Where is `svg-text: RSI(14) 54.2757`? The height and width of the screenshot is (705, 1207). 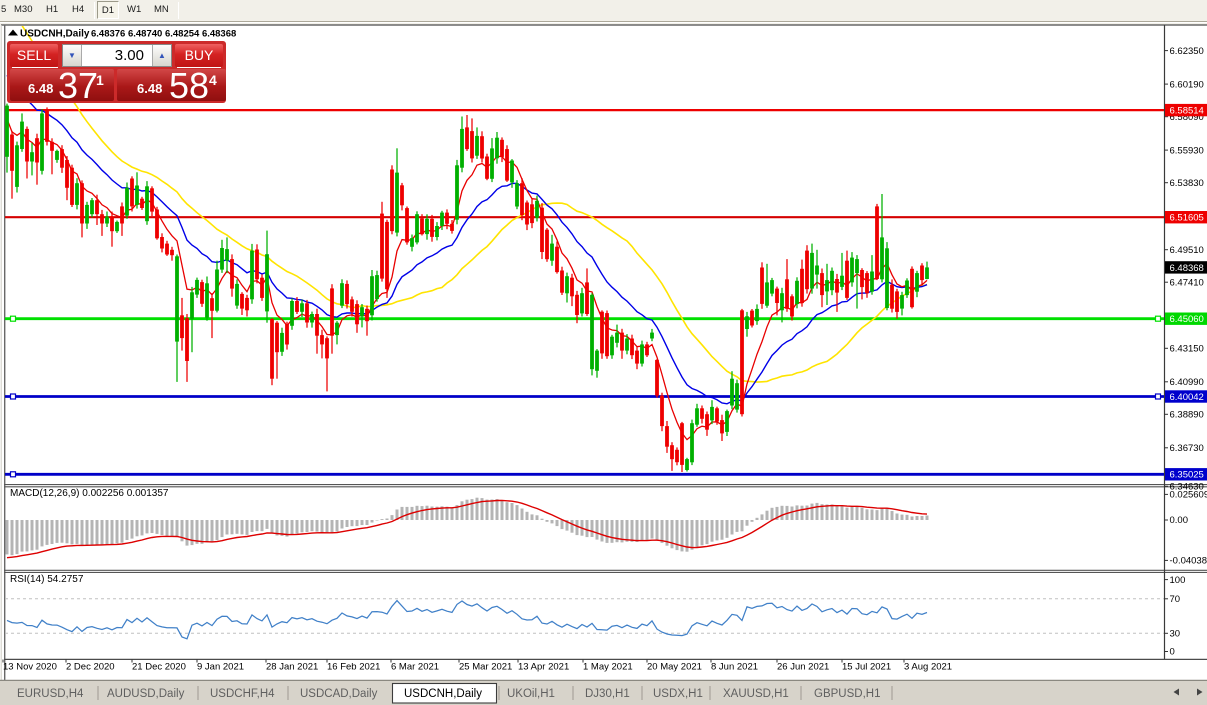 svg-text: RSI(14) 54.2757 is located at coordinates (47, 579).